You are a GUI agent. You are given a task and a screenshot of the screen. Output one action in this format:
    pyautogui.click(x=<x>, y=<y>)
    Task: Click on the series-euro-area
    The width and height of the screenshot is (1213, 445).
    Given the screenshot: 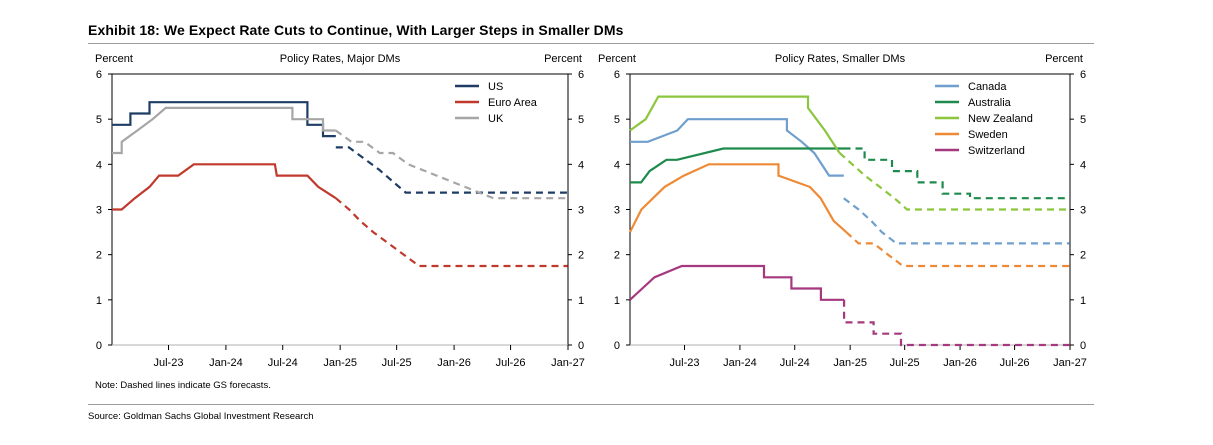 What is the action you would take?
    pyautogui.click(x=340, y=215)
    